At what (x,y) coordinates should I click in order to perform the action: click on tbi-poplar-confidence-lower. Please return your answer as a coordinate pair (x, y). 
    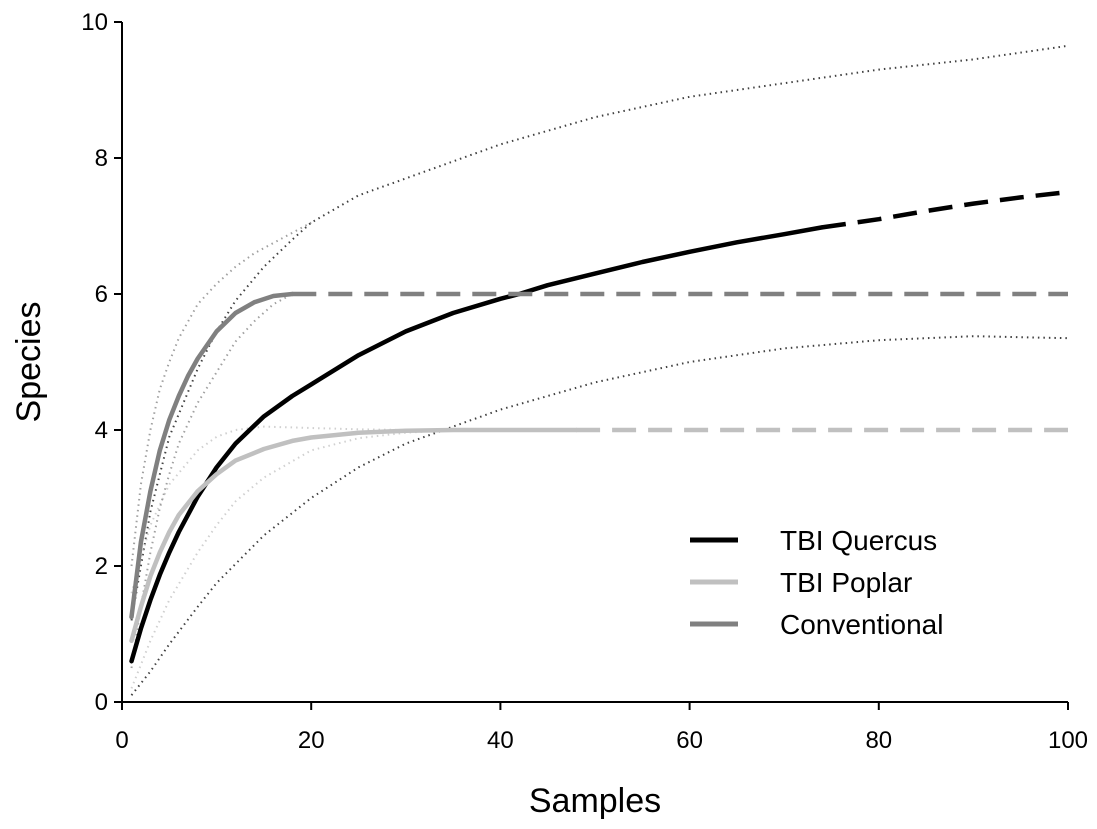
    Looking at the image, I should click on (353, 559).